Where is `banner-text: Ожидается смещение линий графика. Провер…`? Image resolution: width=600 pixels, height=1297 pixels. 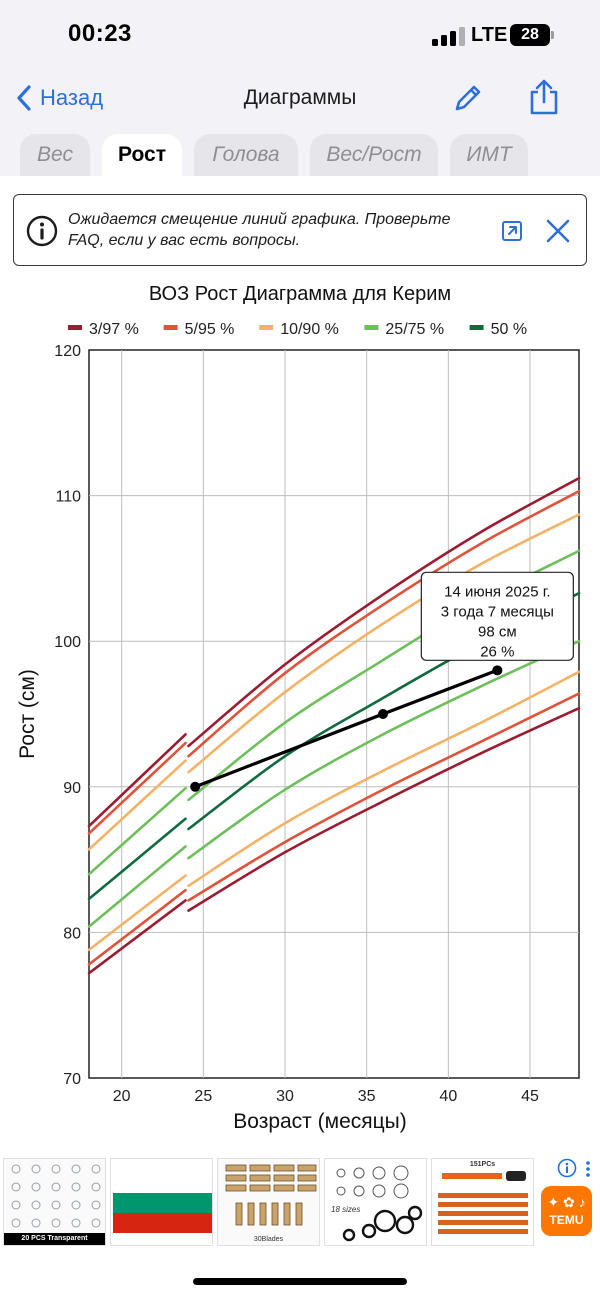 banner-text: Ожидается смещение линий графика. Провер… is located at coordinates (259, 230).